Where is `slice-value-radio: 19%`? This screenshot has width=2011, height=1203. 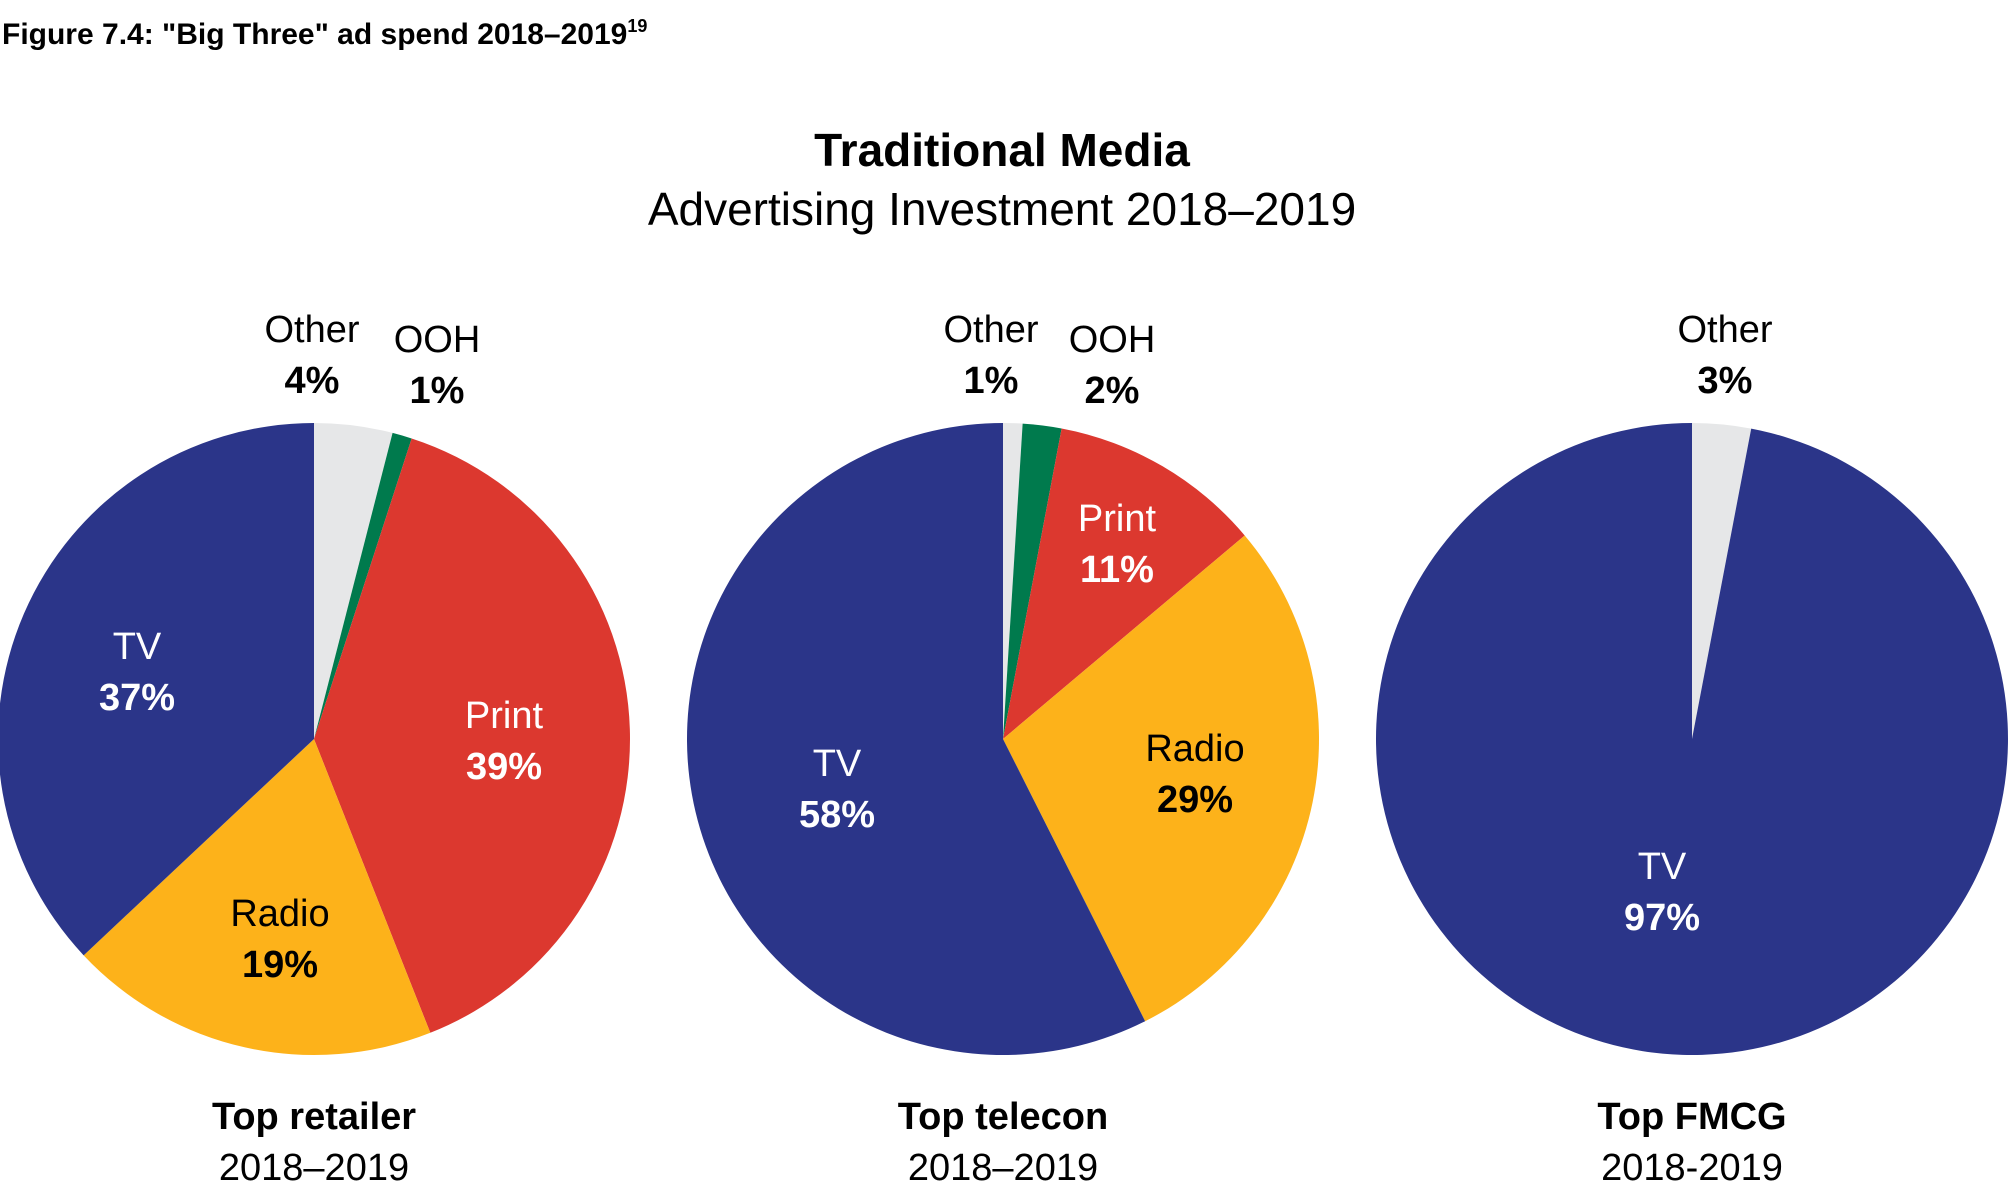 slice-value-radio: 19% is located at coordinates (280, 965).